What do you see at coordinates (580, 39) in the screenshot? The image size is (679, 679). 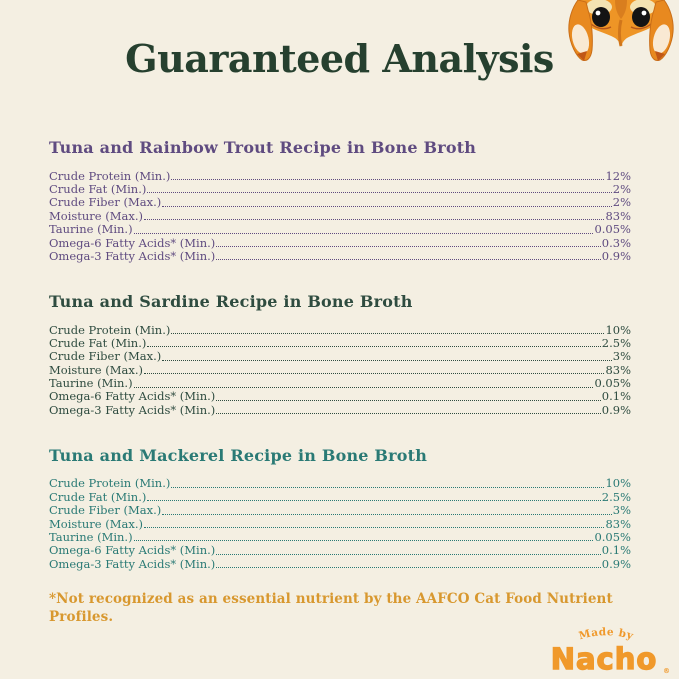 I see `cat-ear-left-inner` at bounding box center [580, 39].